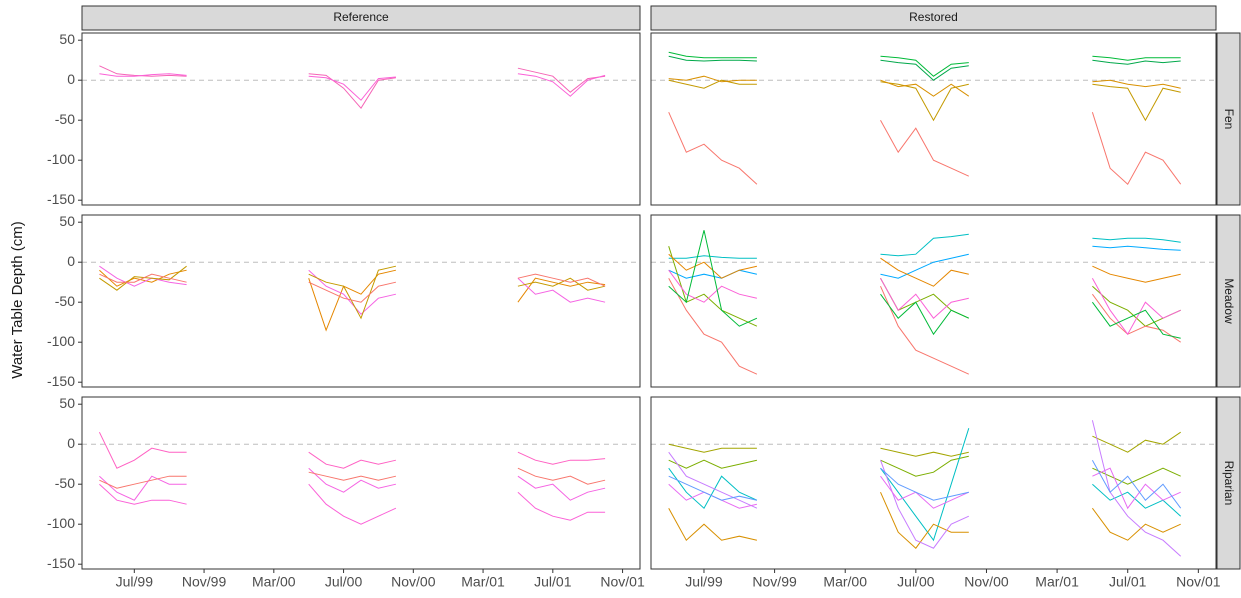  I want to click on row-strip-label: Riparian, so click(1229, 483).